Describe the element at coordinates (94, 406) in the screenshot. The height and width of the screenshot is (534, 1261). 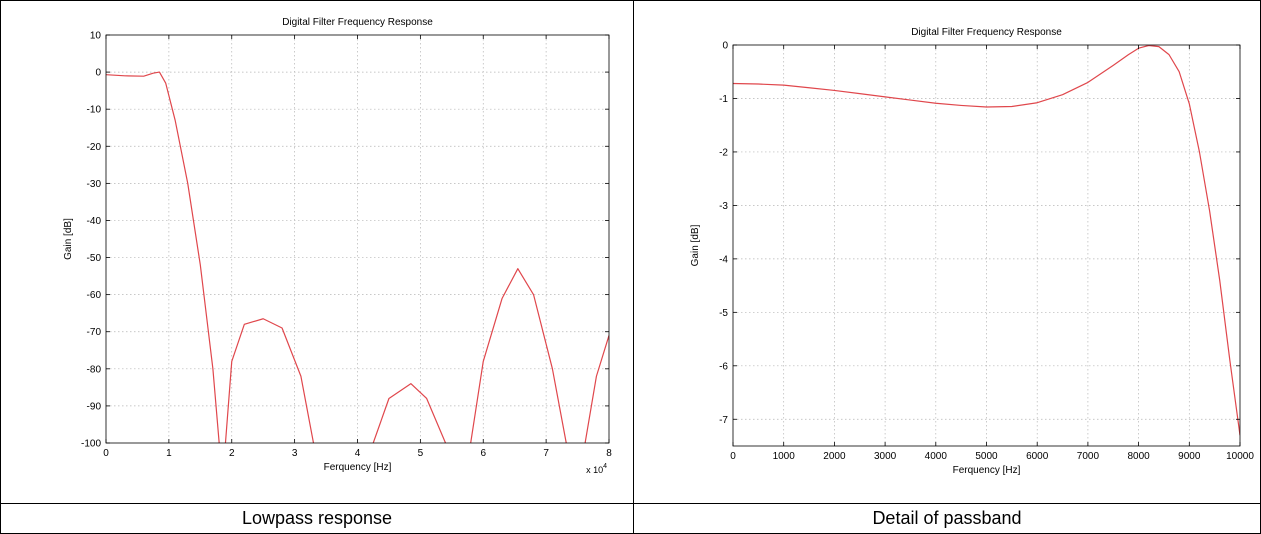
I see `y-tick-label: -90` at that location.